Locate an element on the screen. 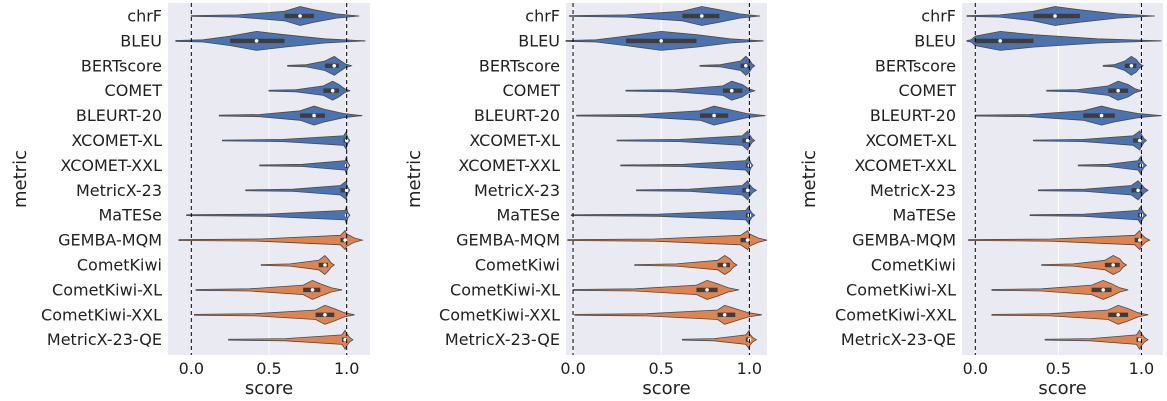 Image resolution: width=1167 pixels, height=401 pixels. x-axis-title: score is located at coordinates (269, 388).